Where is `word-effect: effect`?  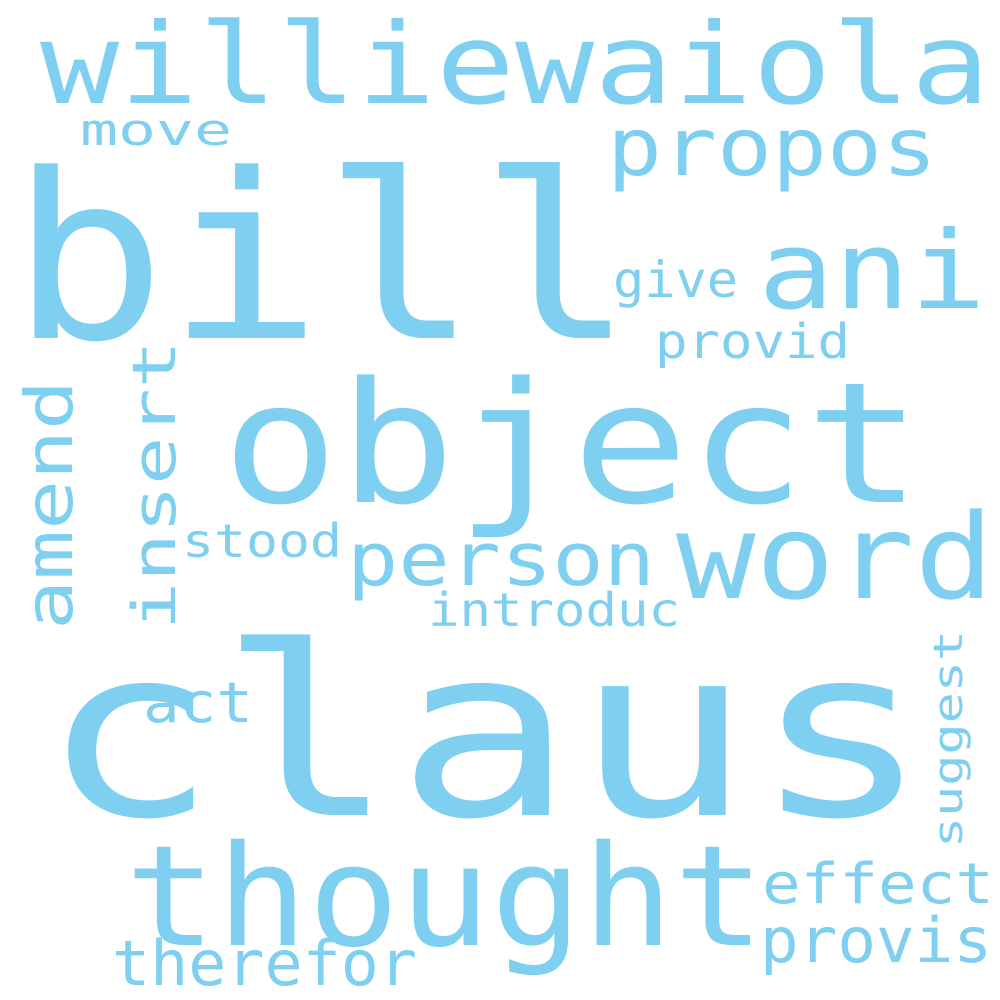 word-effect: effect is located at coordinates (878, 884).